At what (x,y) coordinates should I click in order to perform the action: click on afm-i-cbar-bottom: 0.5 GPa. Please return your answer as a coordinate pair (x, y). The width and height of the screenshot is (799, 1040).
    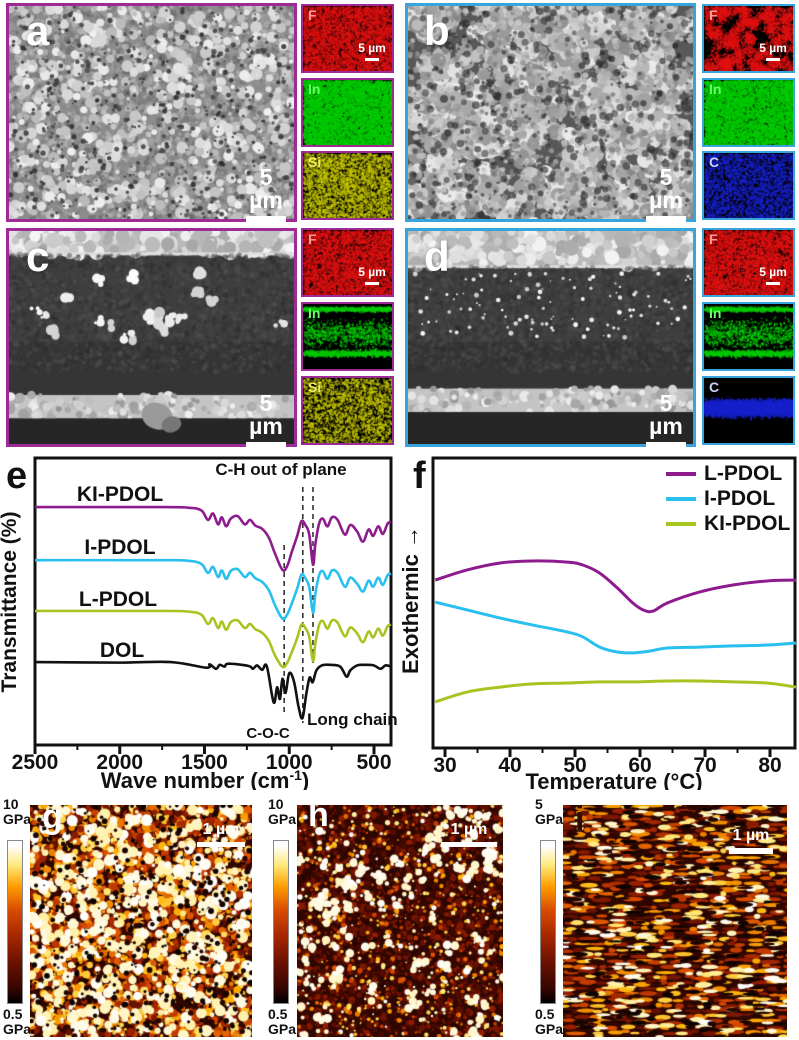
    Looking at the image, I should click on (549, 1021).